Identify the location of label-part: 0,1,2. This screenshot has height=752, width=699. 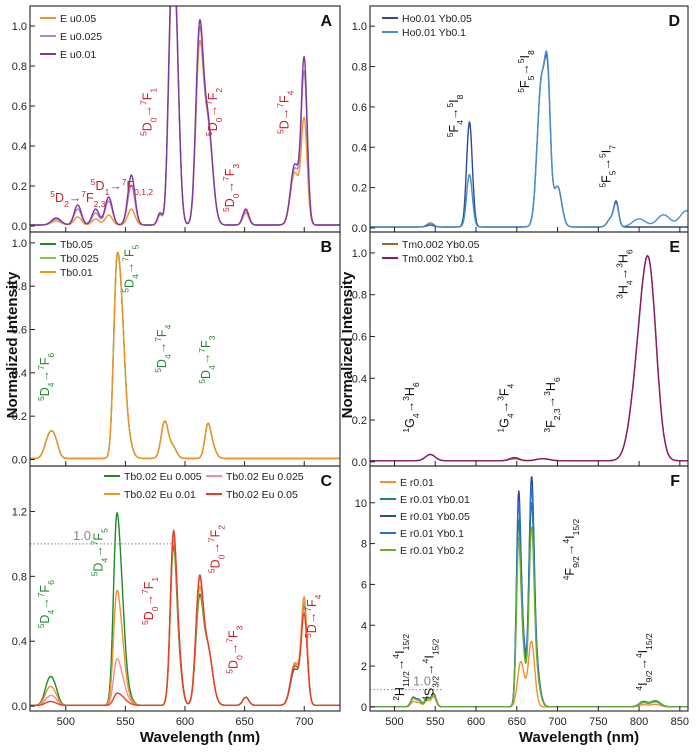
(143, 192).